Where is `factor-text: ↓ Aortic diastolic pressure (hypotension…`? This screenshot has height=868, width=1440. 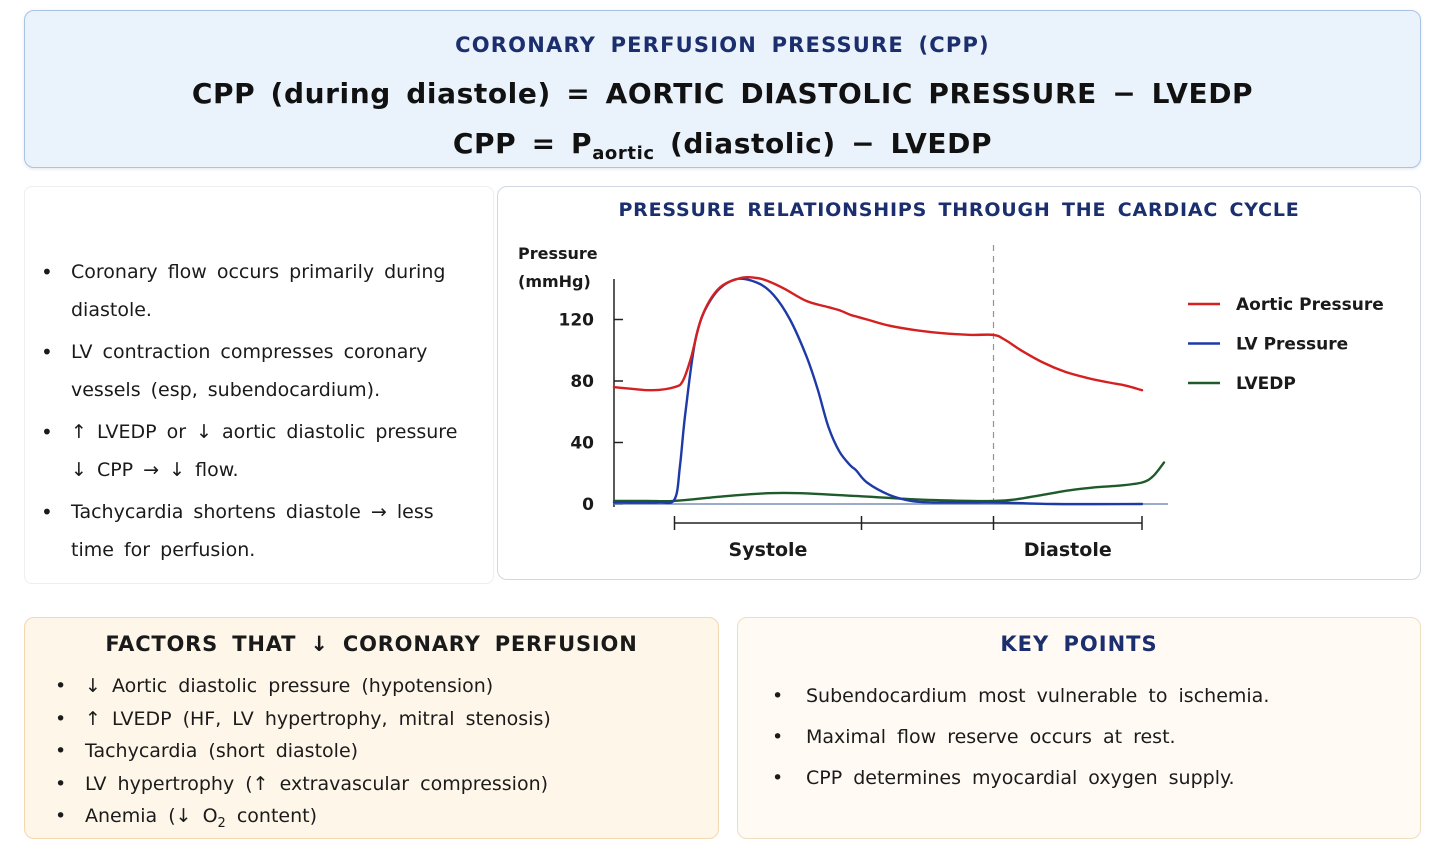 factor-text: ↓ Aortic diastolic pressure (hypotension… is located at coordinates (289, 686).